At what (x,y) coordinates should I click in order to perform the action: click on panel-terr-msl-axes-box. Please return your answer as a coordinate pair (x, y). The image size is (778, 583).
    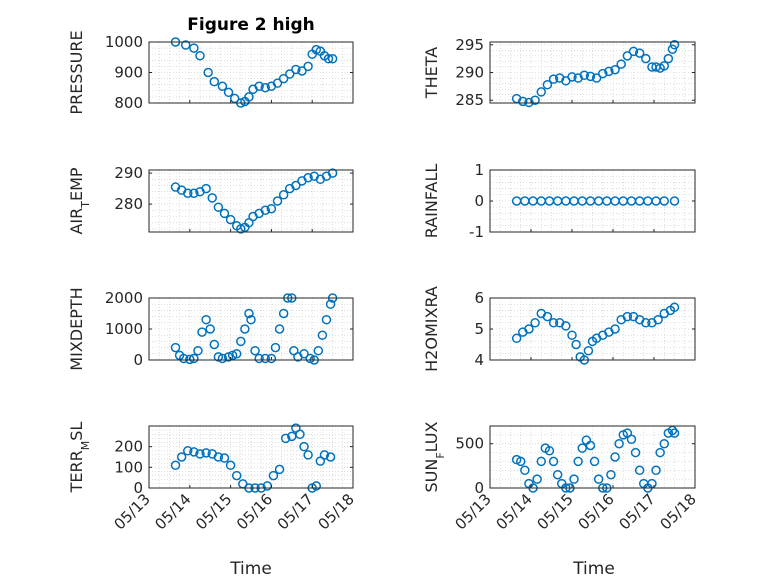
    Looking at the image, I should click on (251, 457).